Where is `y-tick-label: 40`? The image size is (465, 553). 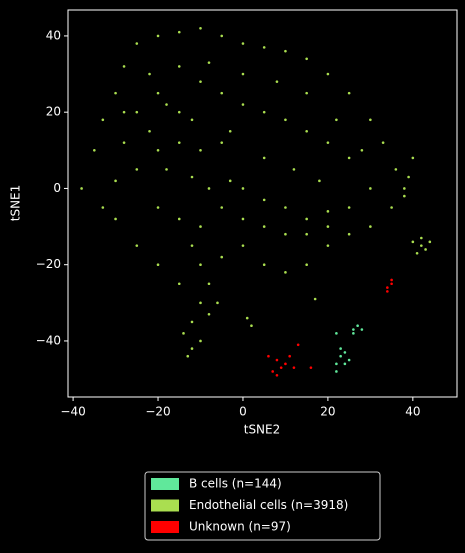 y-tick-label: 40 is located at coordinates (53, 35).